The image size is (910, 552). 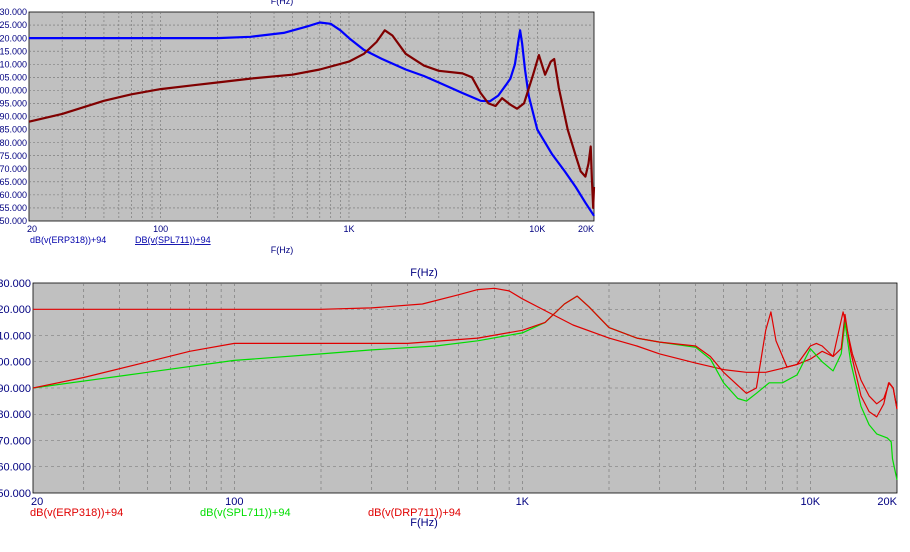 I want to click on y-tick-label: 55.000, so click(x=13, y=208).